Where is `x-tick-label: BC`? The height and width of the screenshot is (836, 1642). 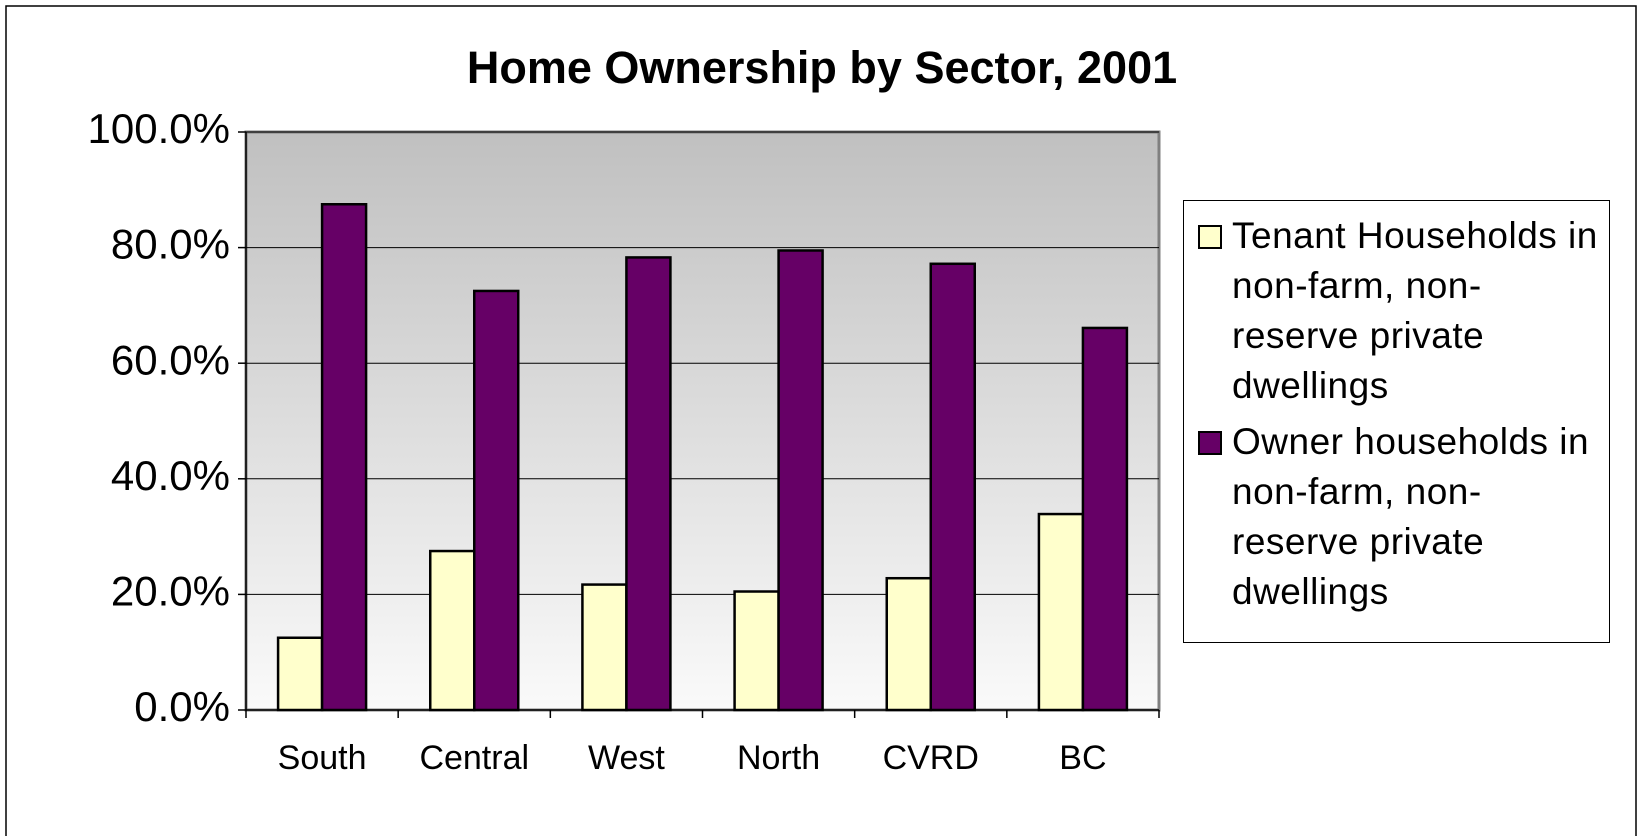
x-tick-label: BC is located at coordinates (1082, 758).